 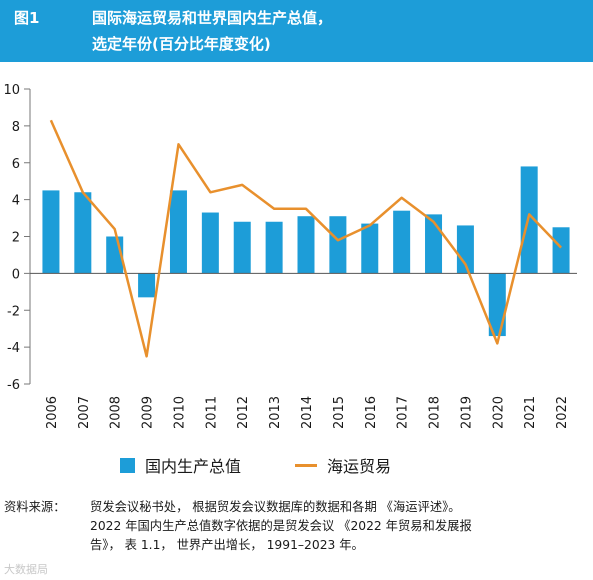 What do you see at coordinates (403, 412) in the screenshot?
I see `x-tick-label: 2017` at bounding box center [403, 412].